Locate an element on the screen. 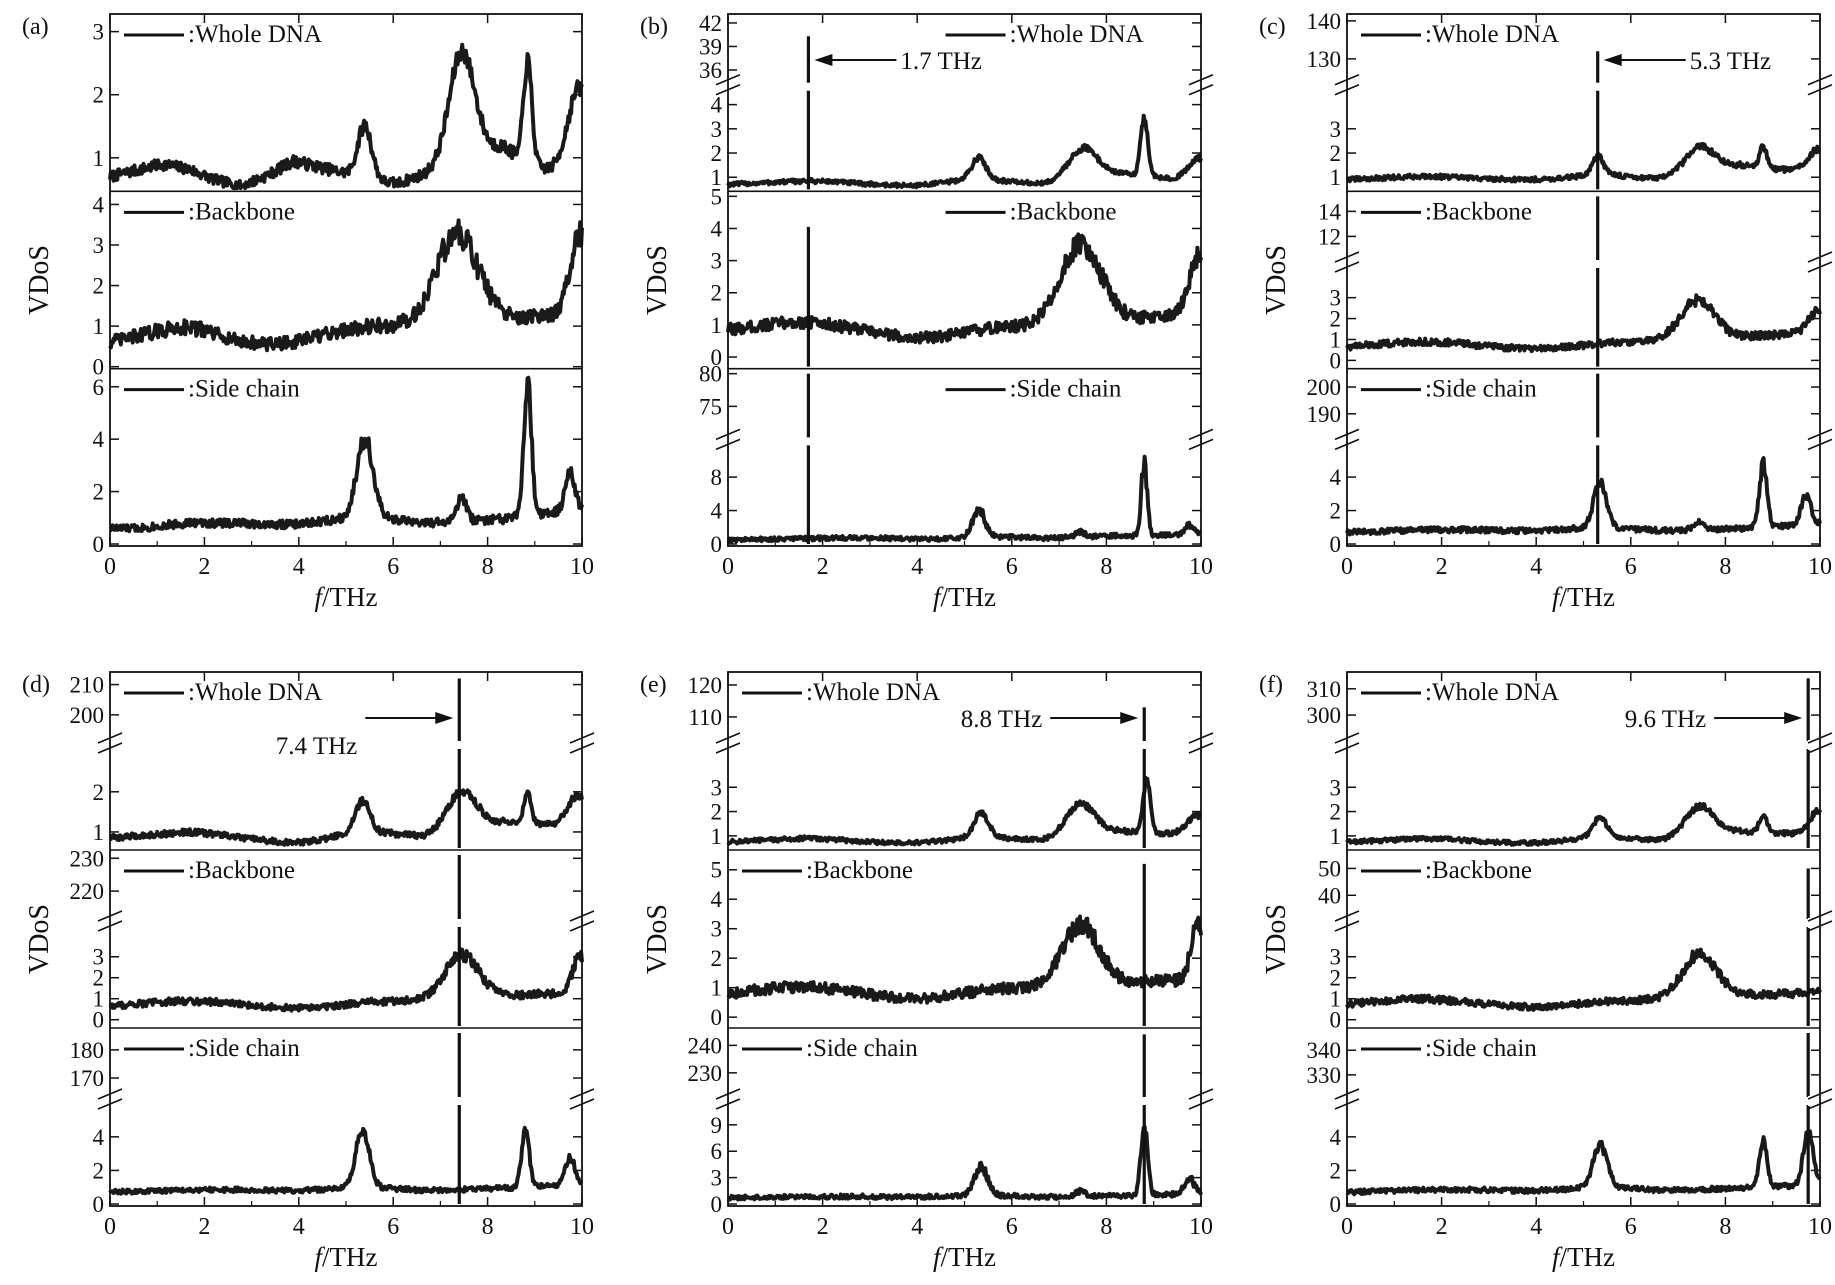 The height and width of the screenshot is (1285, 1835). y-tick-label: 170 is located at coordinates (87, 1078).